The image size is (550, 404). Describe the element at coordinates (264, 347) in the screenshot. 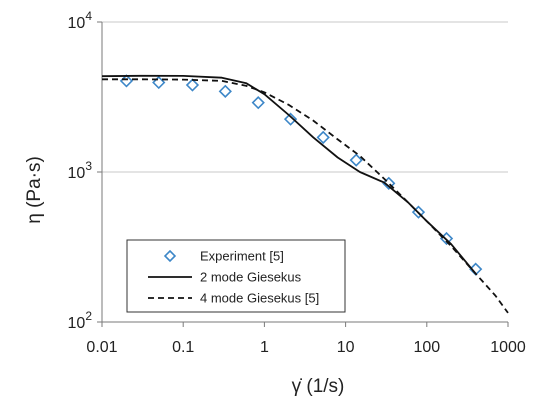

I see `x-tick-label: 1` at that location.